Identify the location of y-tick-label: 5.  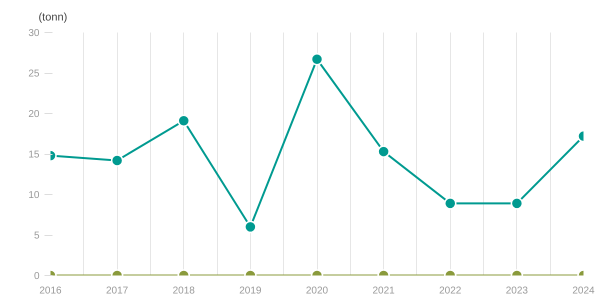
(37, 236).